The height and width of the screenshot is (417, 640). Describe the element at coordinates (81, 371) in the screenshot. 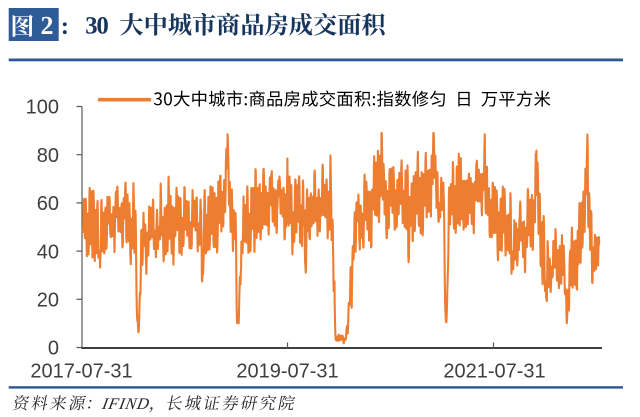

I see `svg-text: 2017-07-31` at that location.